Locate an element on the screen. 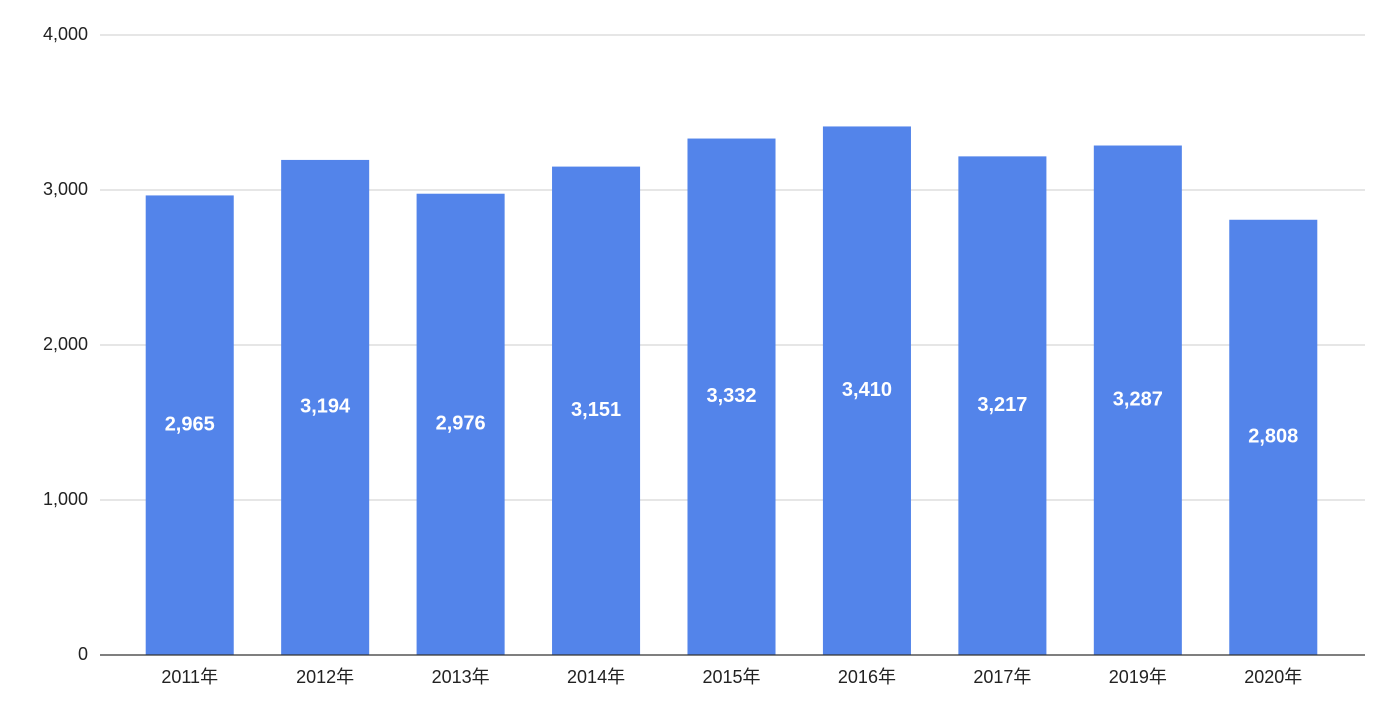 The height and width of the screenshot is (708, 1386). value-label: 3,410 is located at coordinates (867, 390).